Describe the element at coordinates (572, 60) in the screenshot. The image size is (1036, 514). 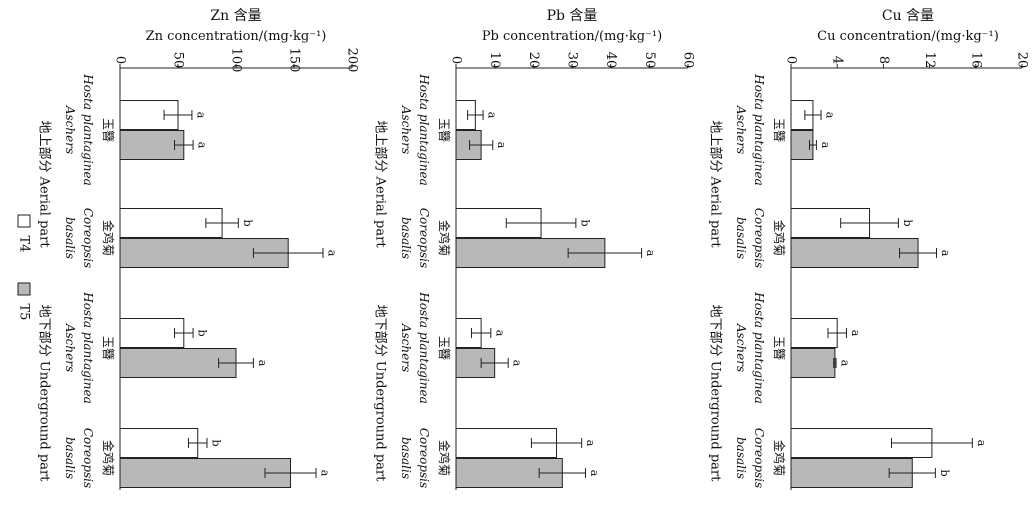
I see `tick-label: 30` at that location.